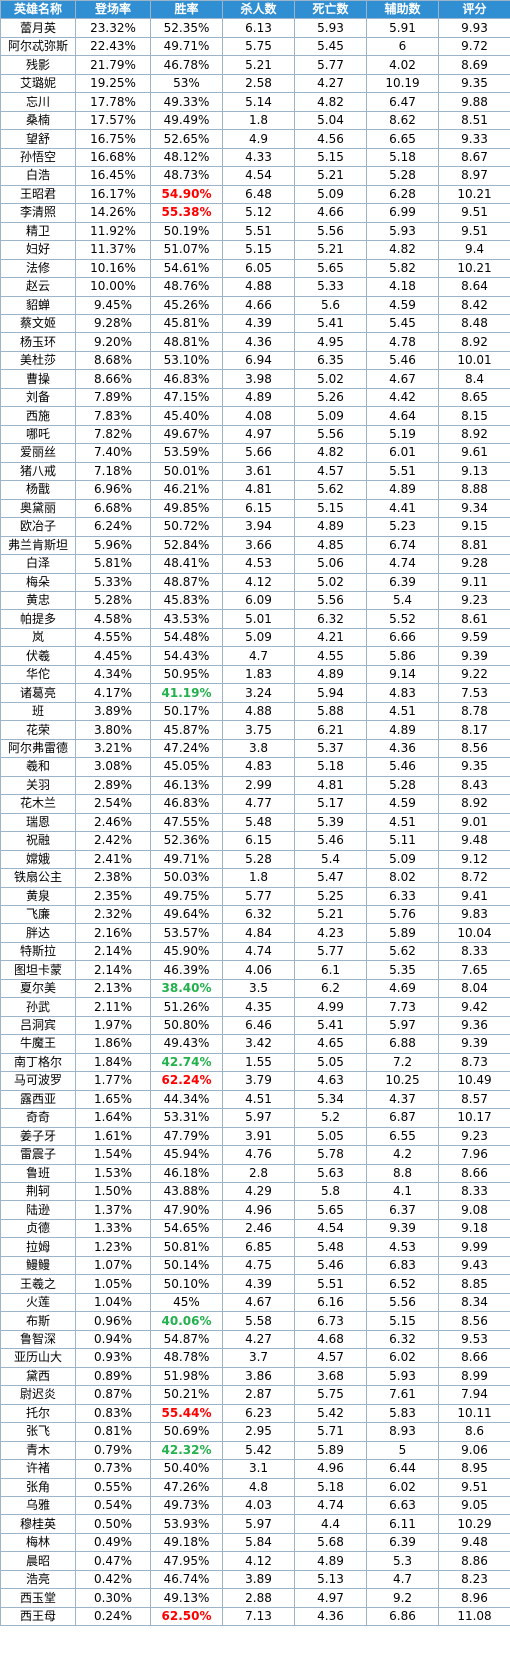  Describe the element at coordinates (255, 1081) in the screenshot. I see `table-row: 马可波罗 1.77% 62.24% 3.79 4.63 10.25 10.49` at that location.